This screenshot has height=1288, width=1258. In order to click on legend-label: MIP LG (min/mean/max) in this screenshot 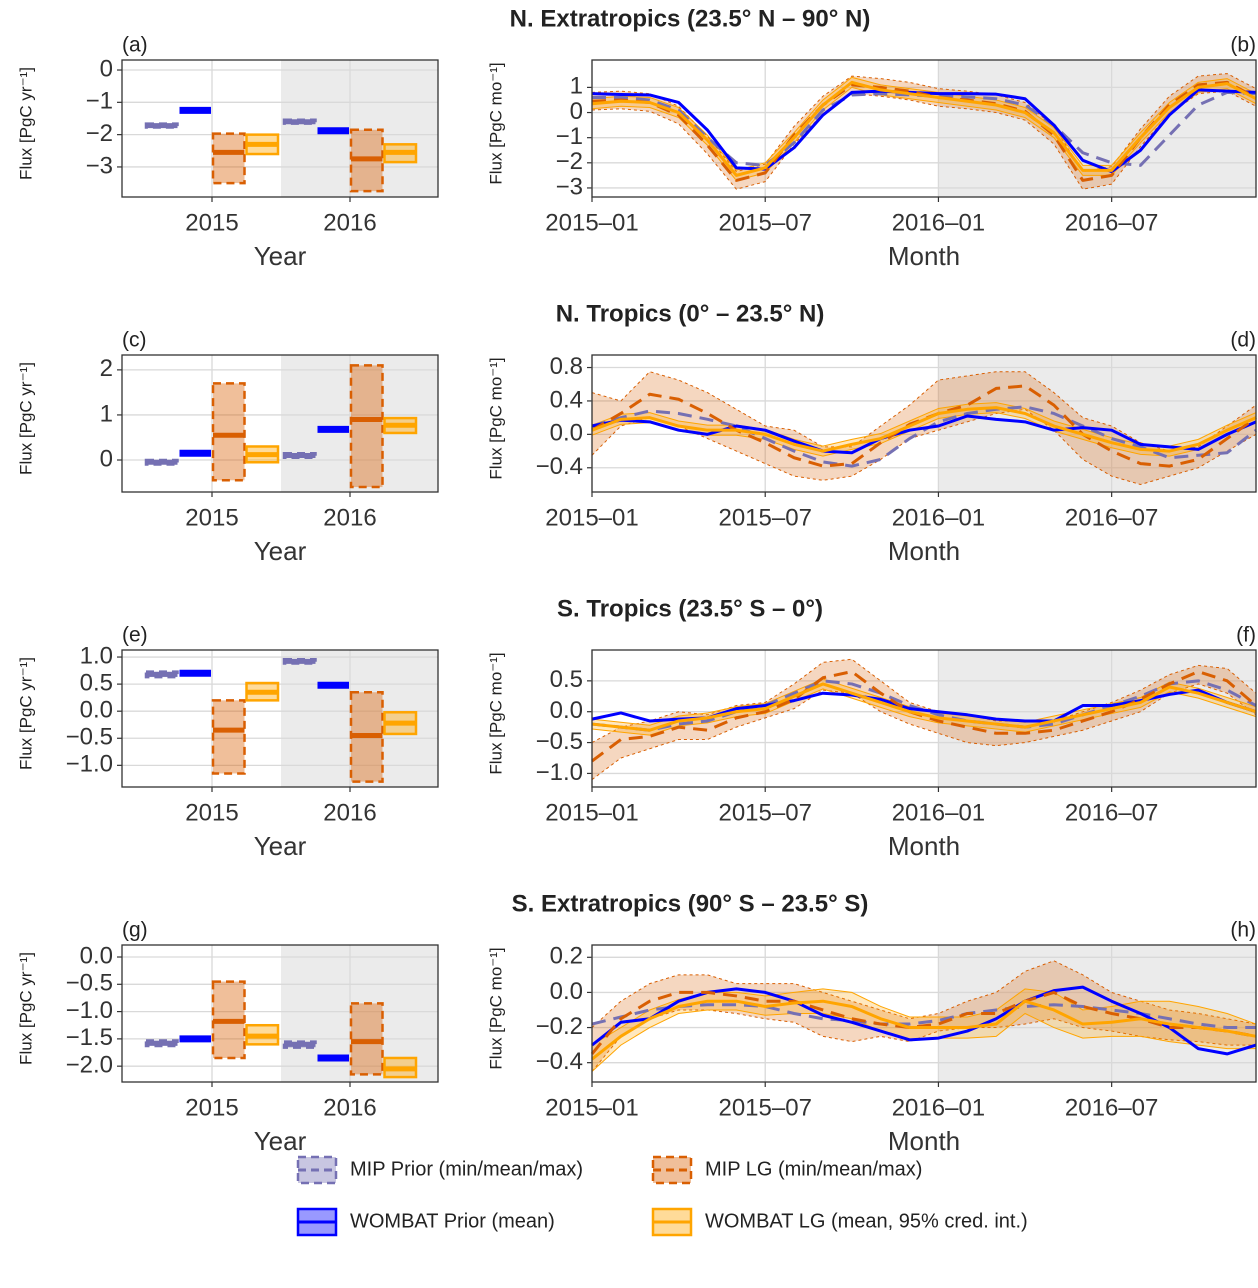, I will do `click(813, 1169)`.